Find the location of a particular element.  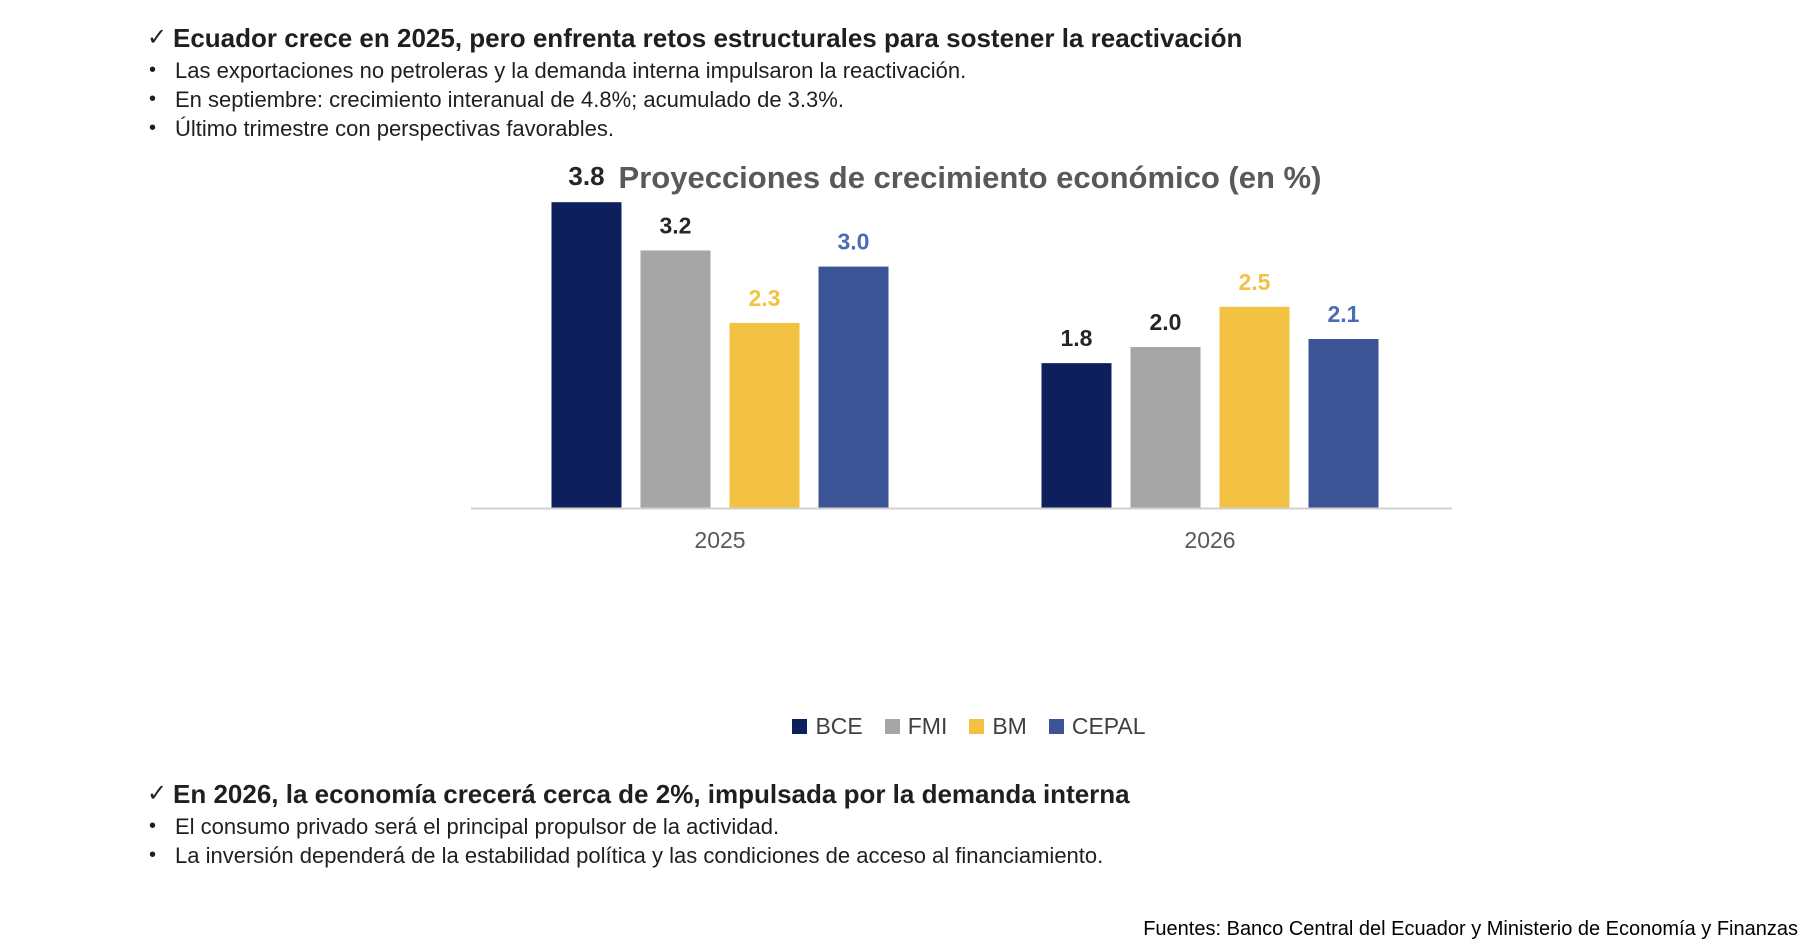

bar-fmi-2026 is located at coordinates (1165, 427).